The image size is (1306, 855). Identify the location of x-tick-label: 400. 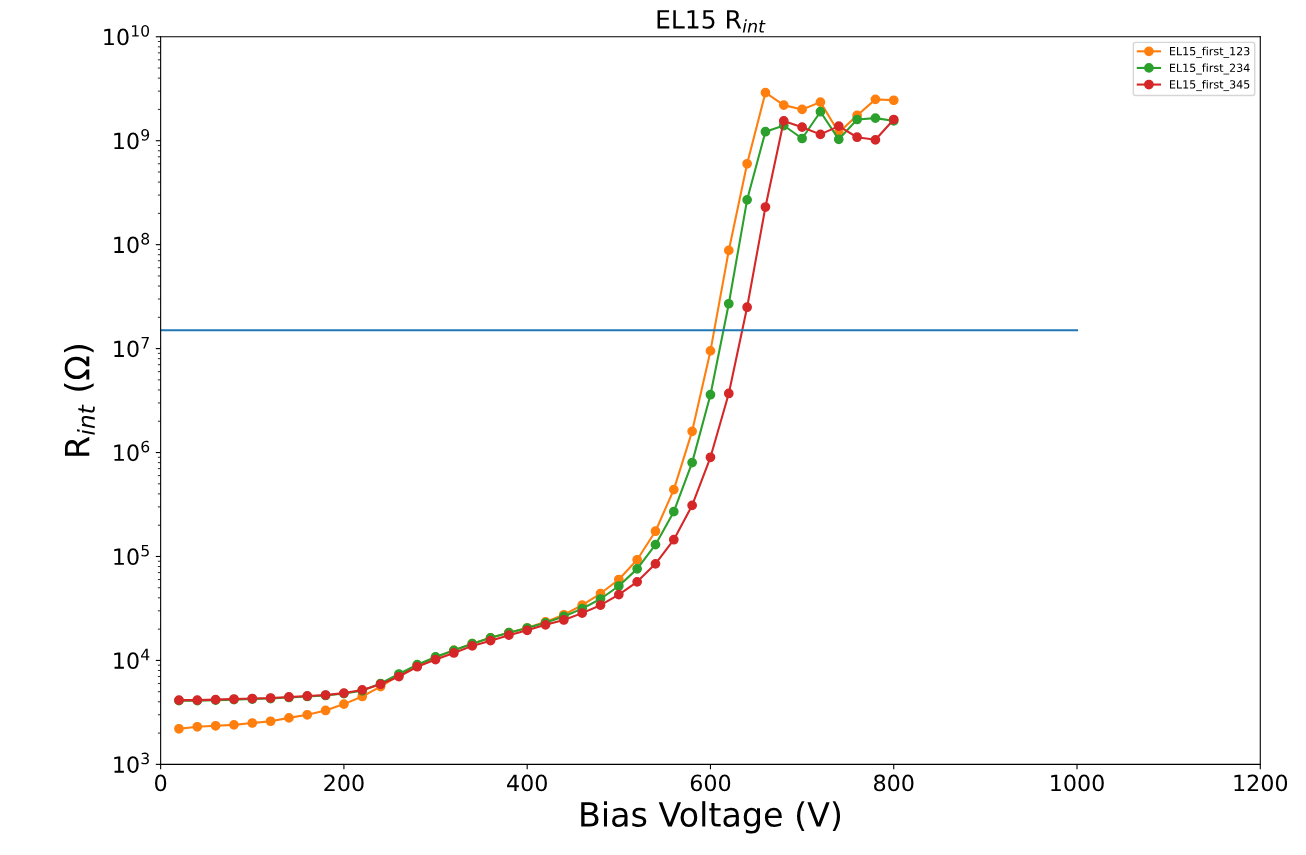
(527, 783).